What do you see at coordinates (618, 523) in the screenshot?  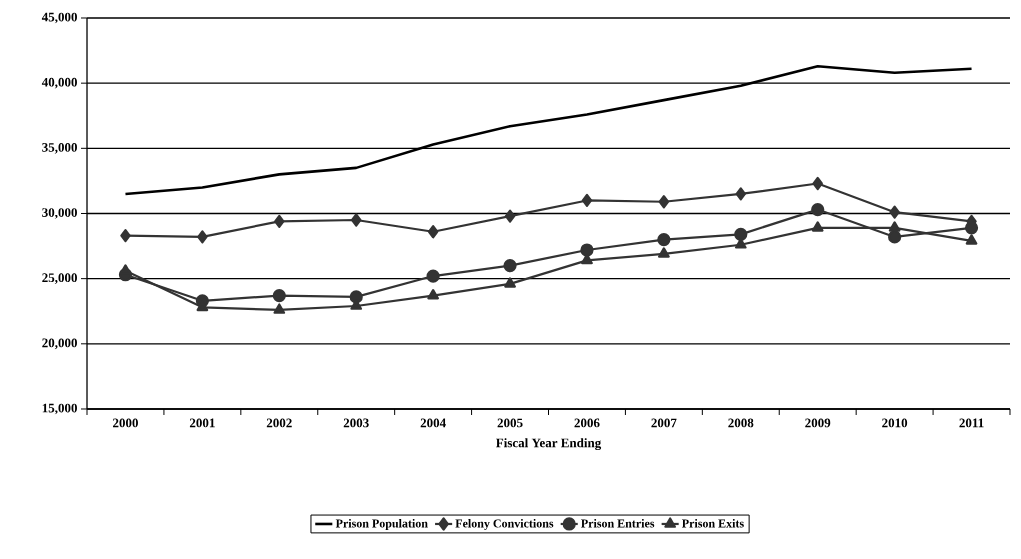 I see `legend-label: Prison Entries` at bounding box center [618, 523].